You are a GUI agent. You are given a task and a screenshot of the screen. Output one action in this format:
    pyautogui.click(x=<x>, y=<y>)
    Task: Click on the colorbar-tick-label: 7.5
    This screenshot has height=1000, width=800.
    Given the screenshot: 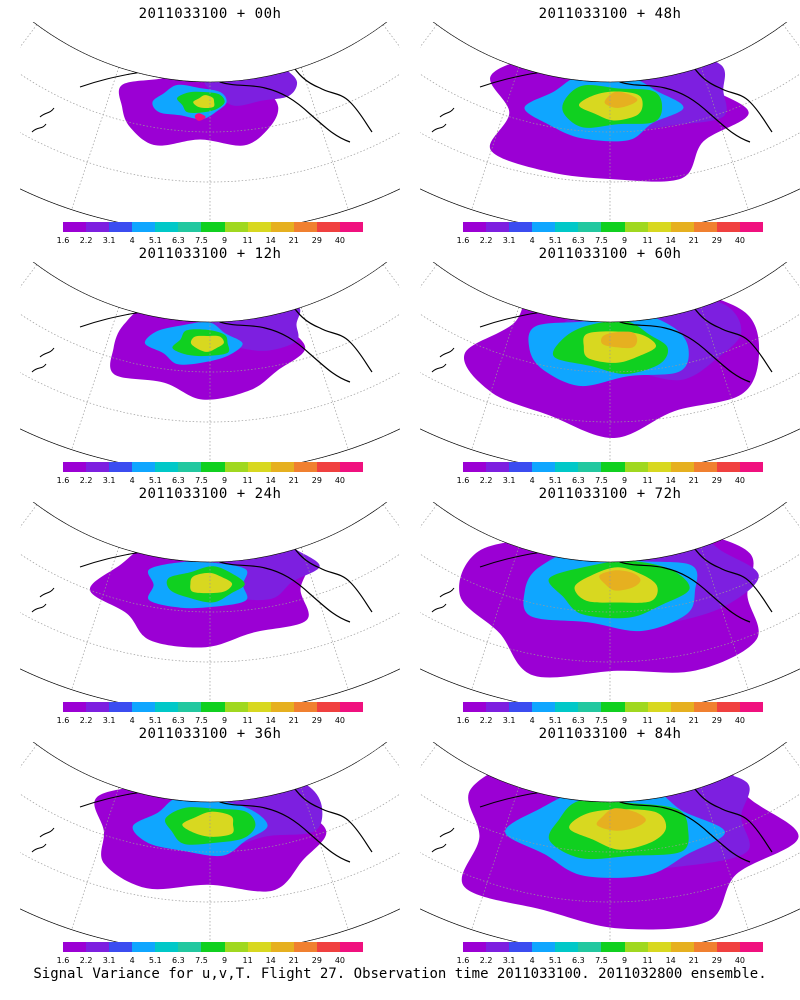 What is the action you would take?
    pyautogui.click(x=201, y=720)
    